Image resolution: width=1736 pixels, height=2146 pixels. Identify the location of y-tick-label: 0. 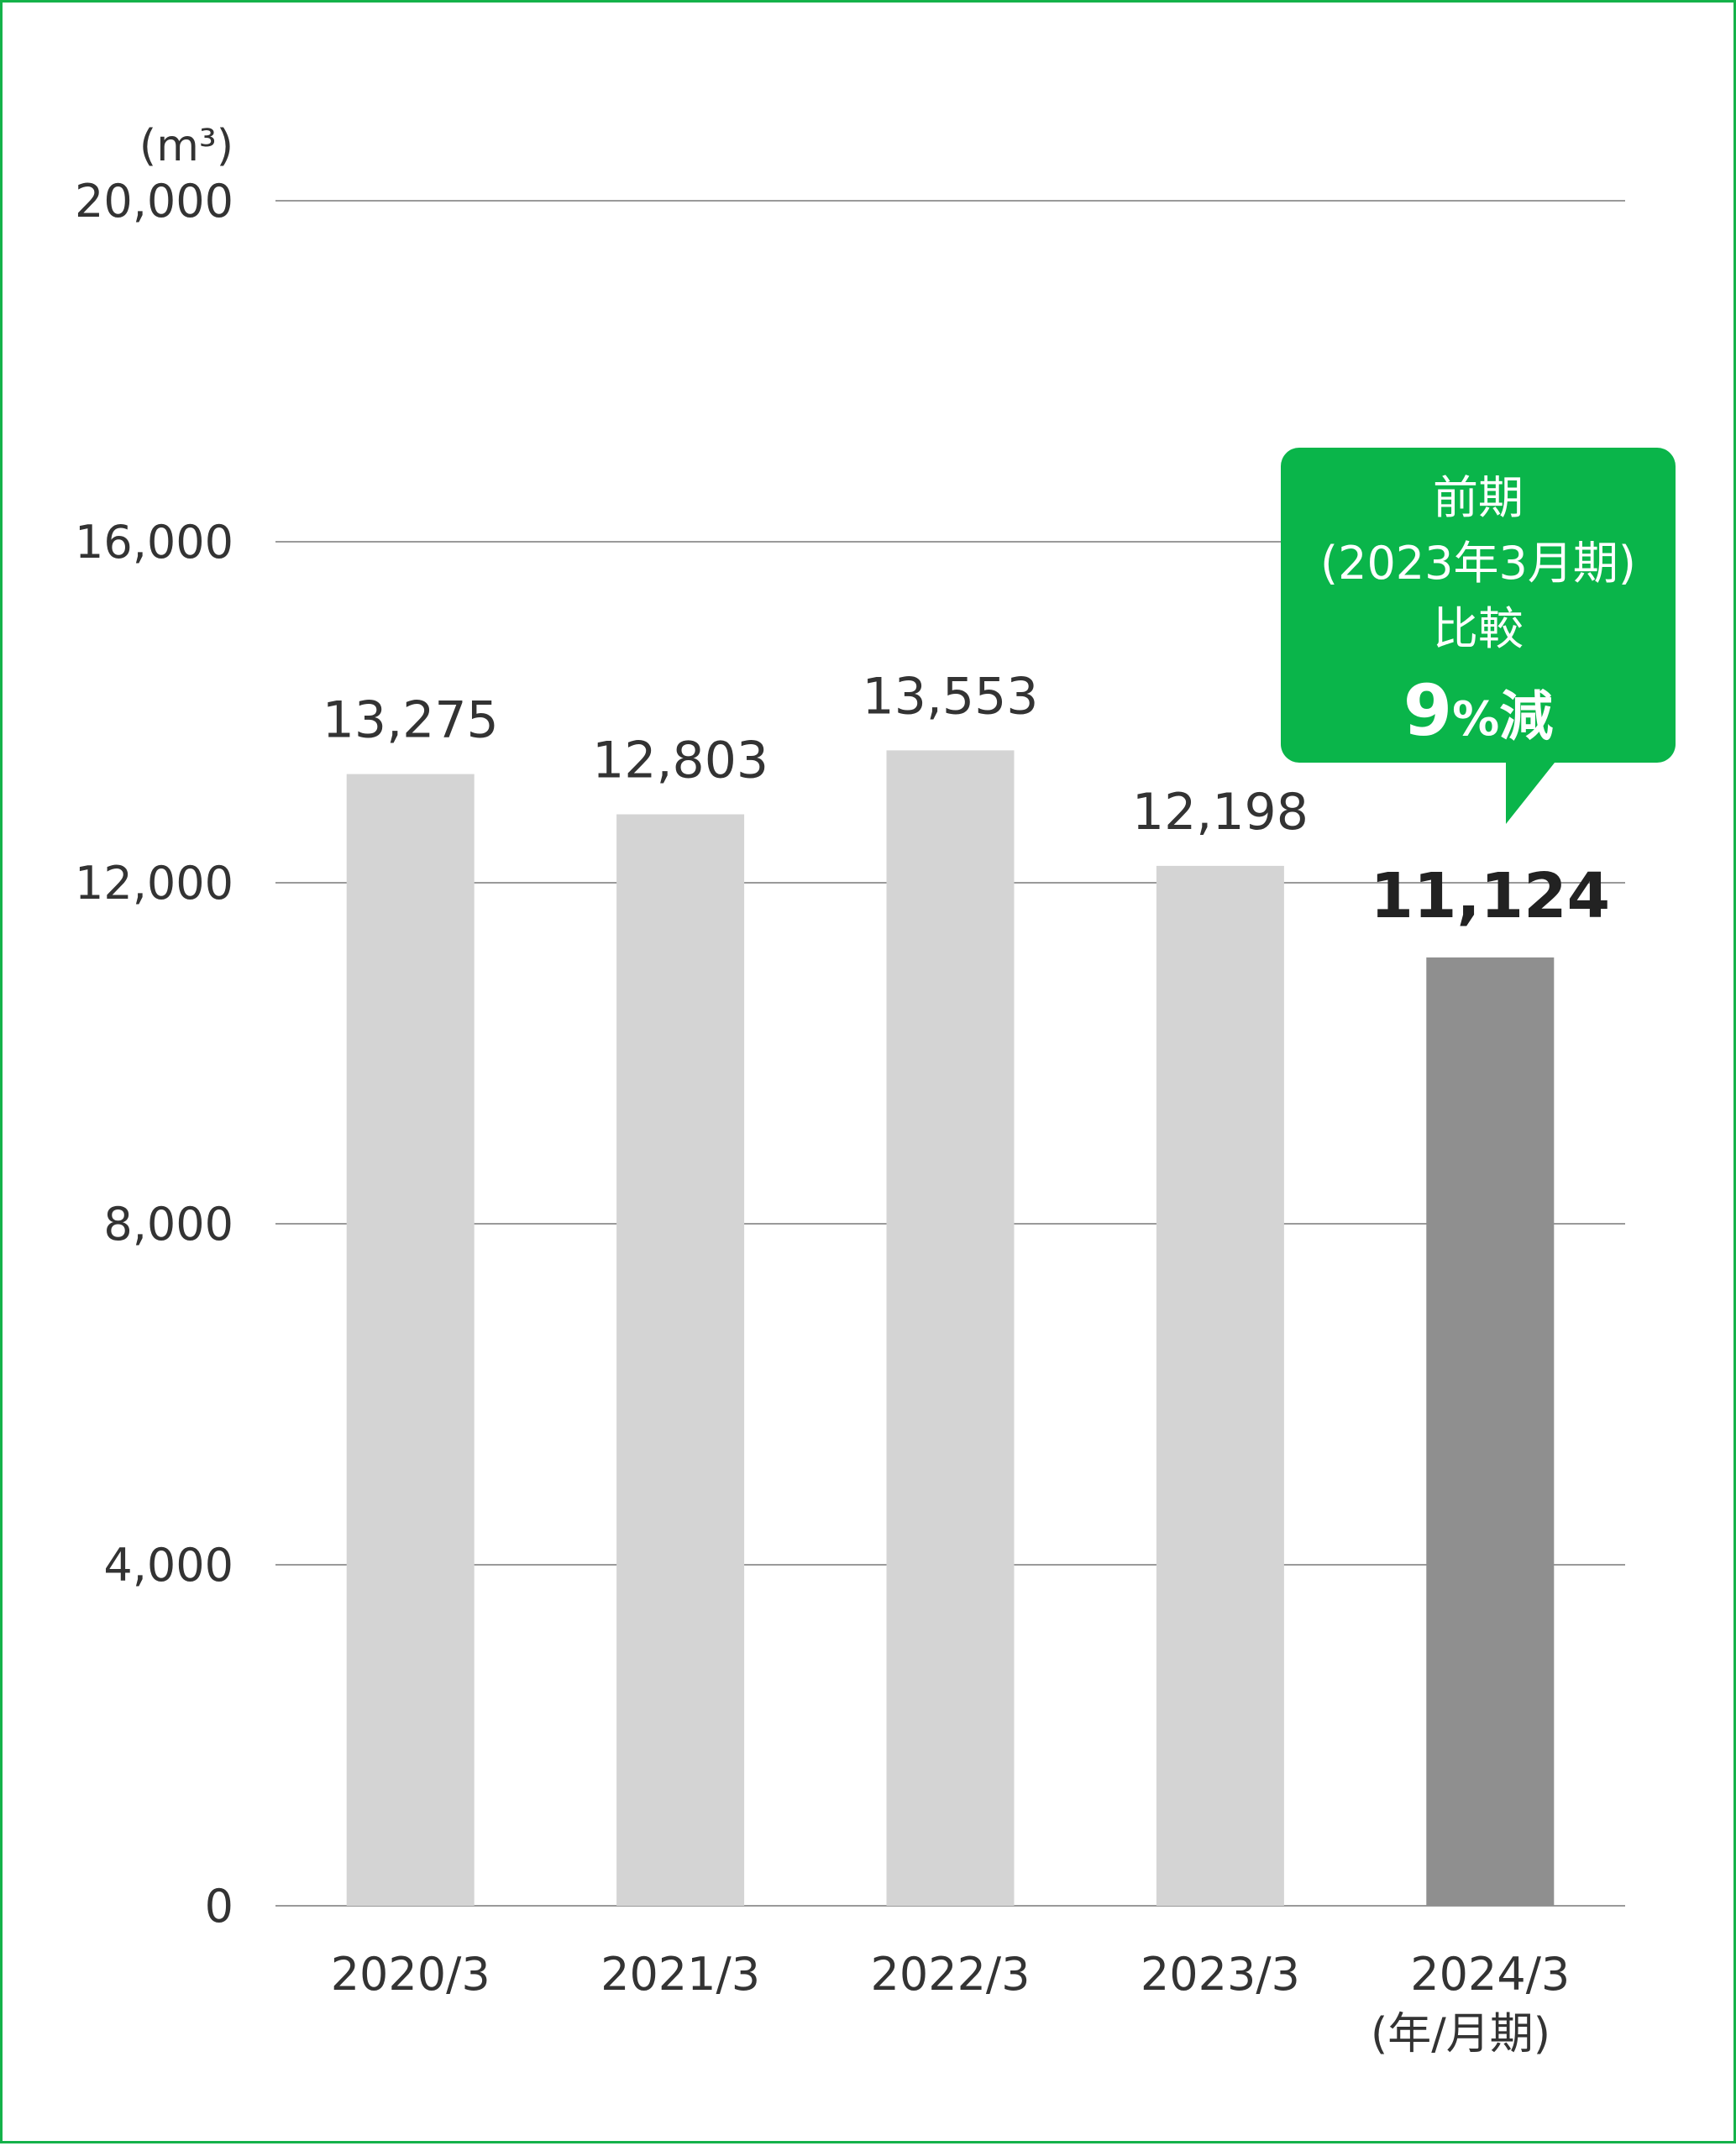
(219, 1906).